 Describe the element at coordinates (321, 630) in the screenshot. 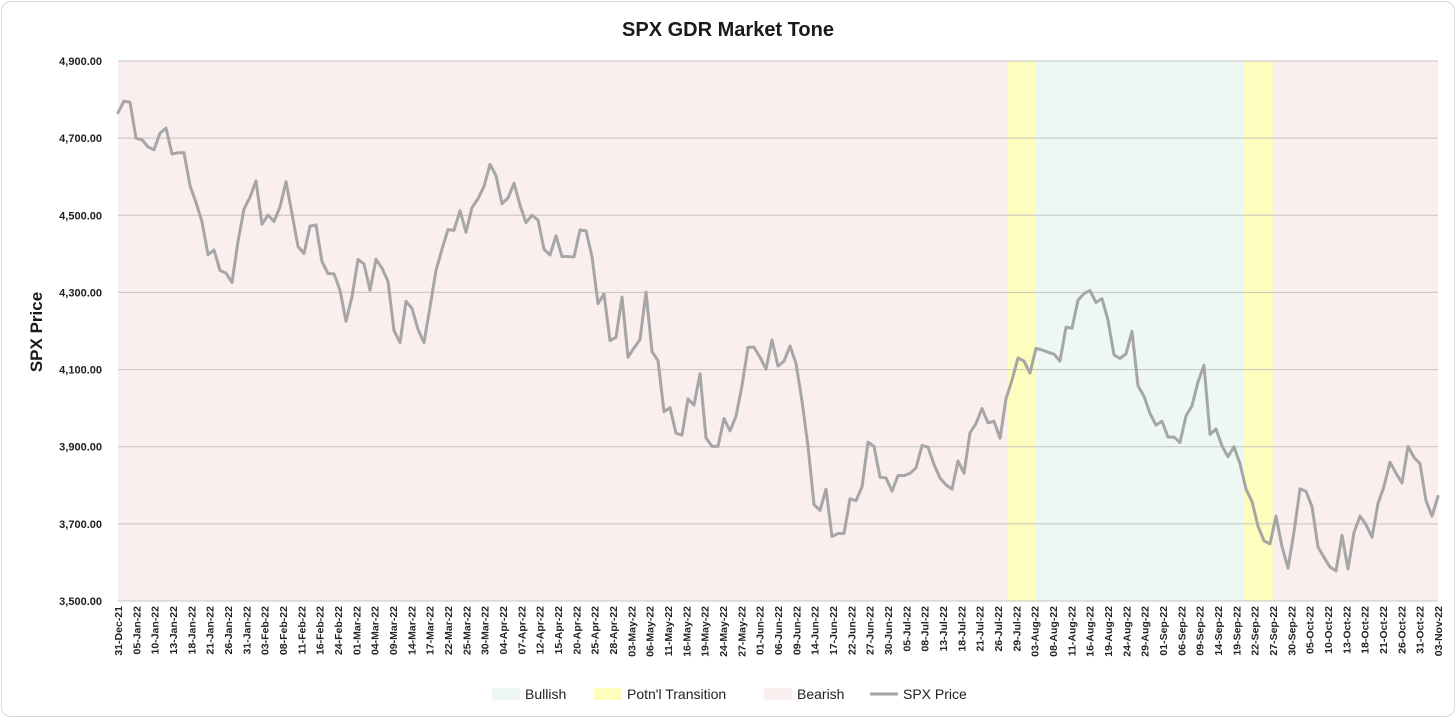

I see `x-tick-label: 16-Feb-22` at that location.